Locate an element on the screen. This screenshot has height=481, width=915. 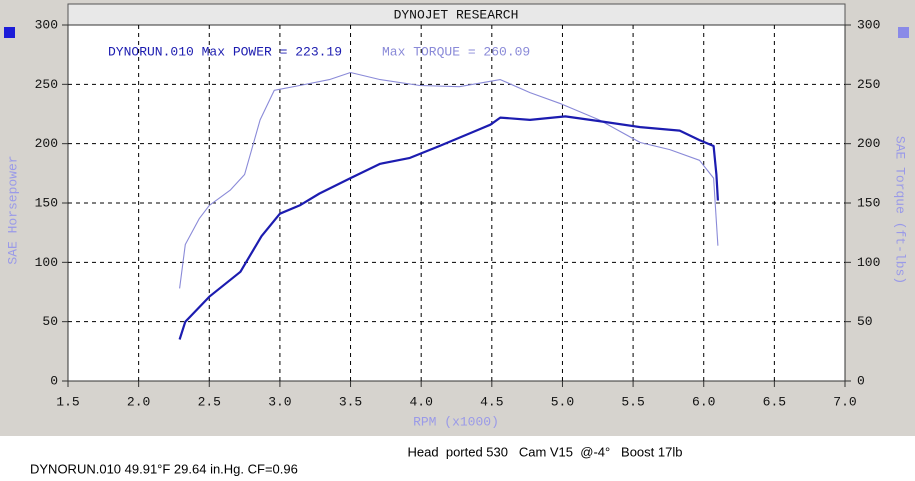
x-tick-label: 5.5 is located at coordinates (632, 401).